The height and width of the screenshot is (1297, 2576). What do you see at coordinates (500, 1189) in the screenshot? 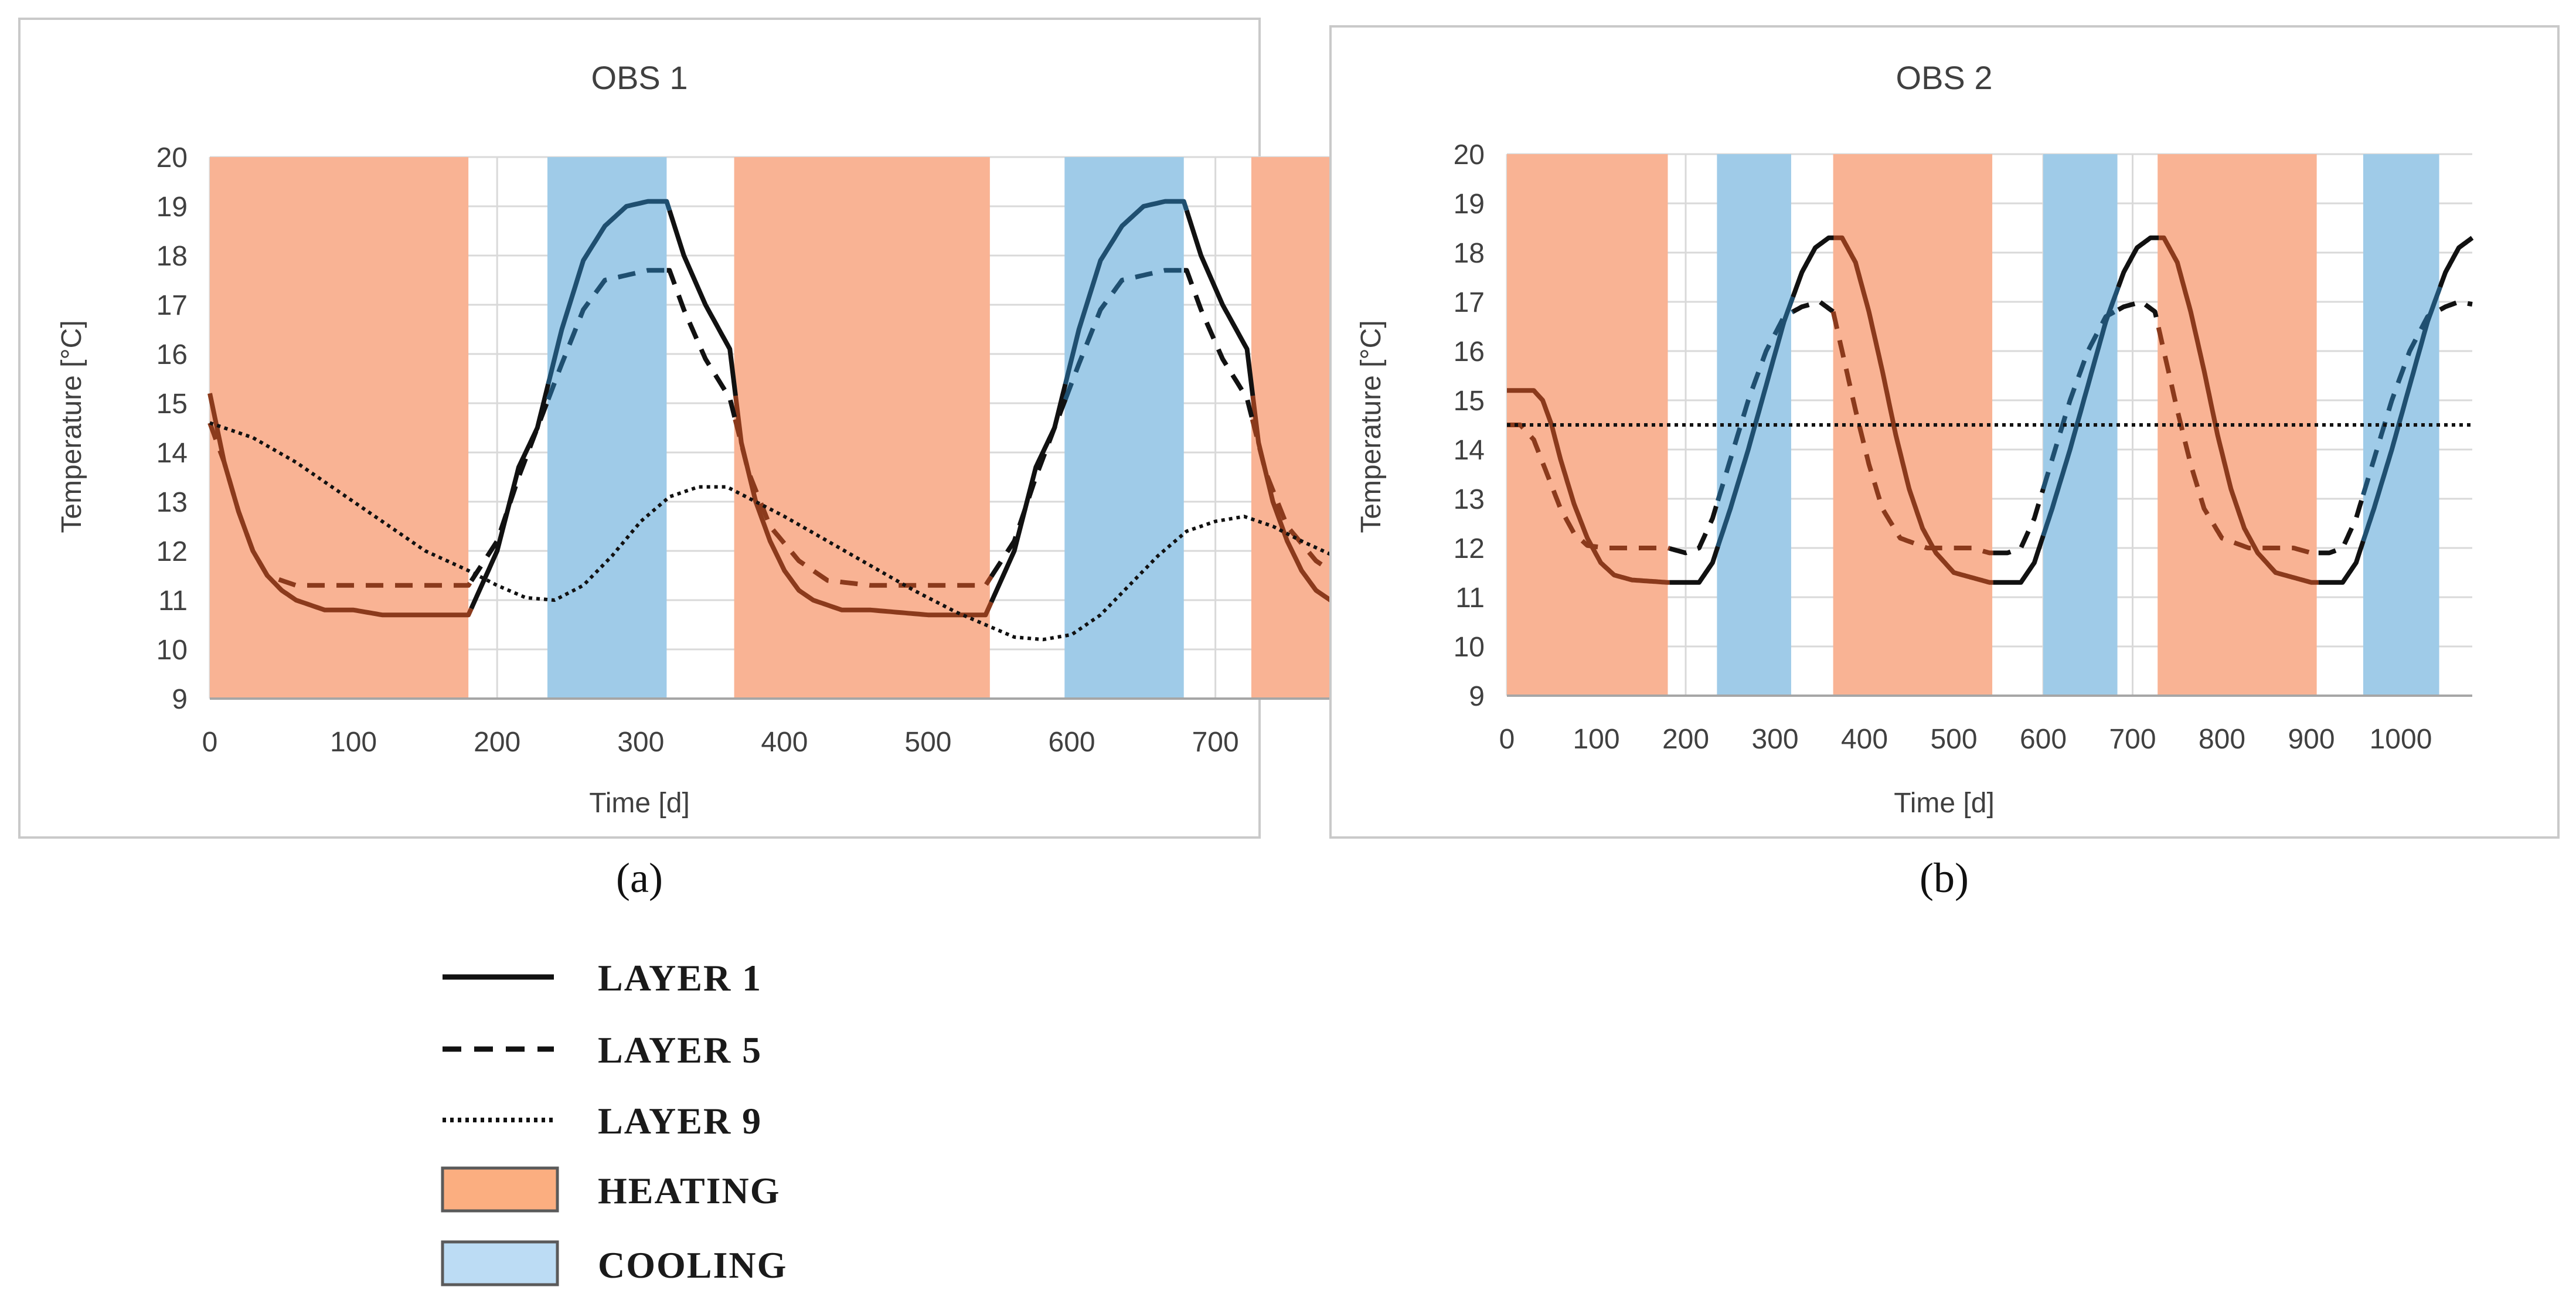
I see `legend-patch-heating` at bounding box center [500, 1189].